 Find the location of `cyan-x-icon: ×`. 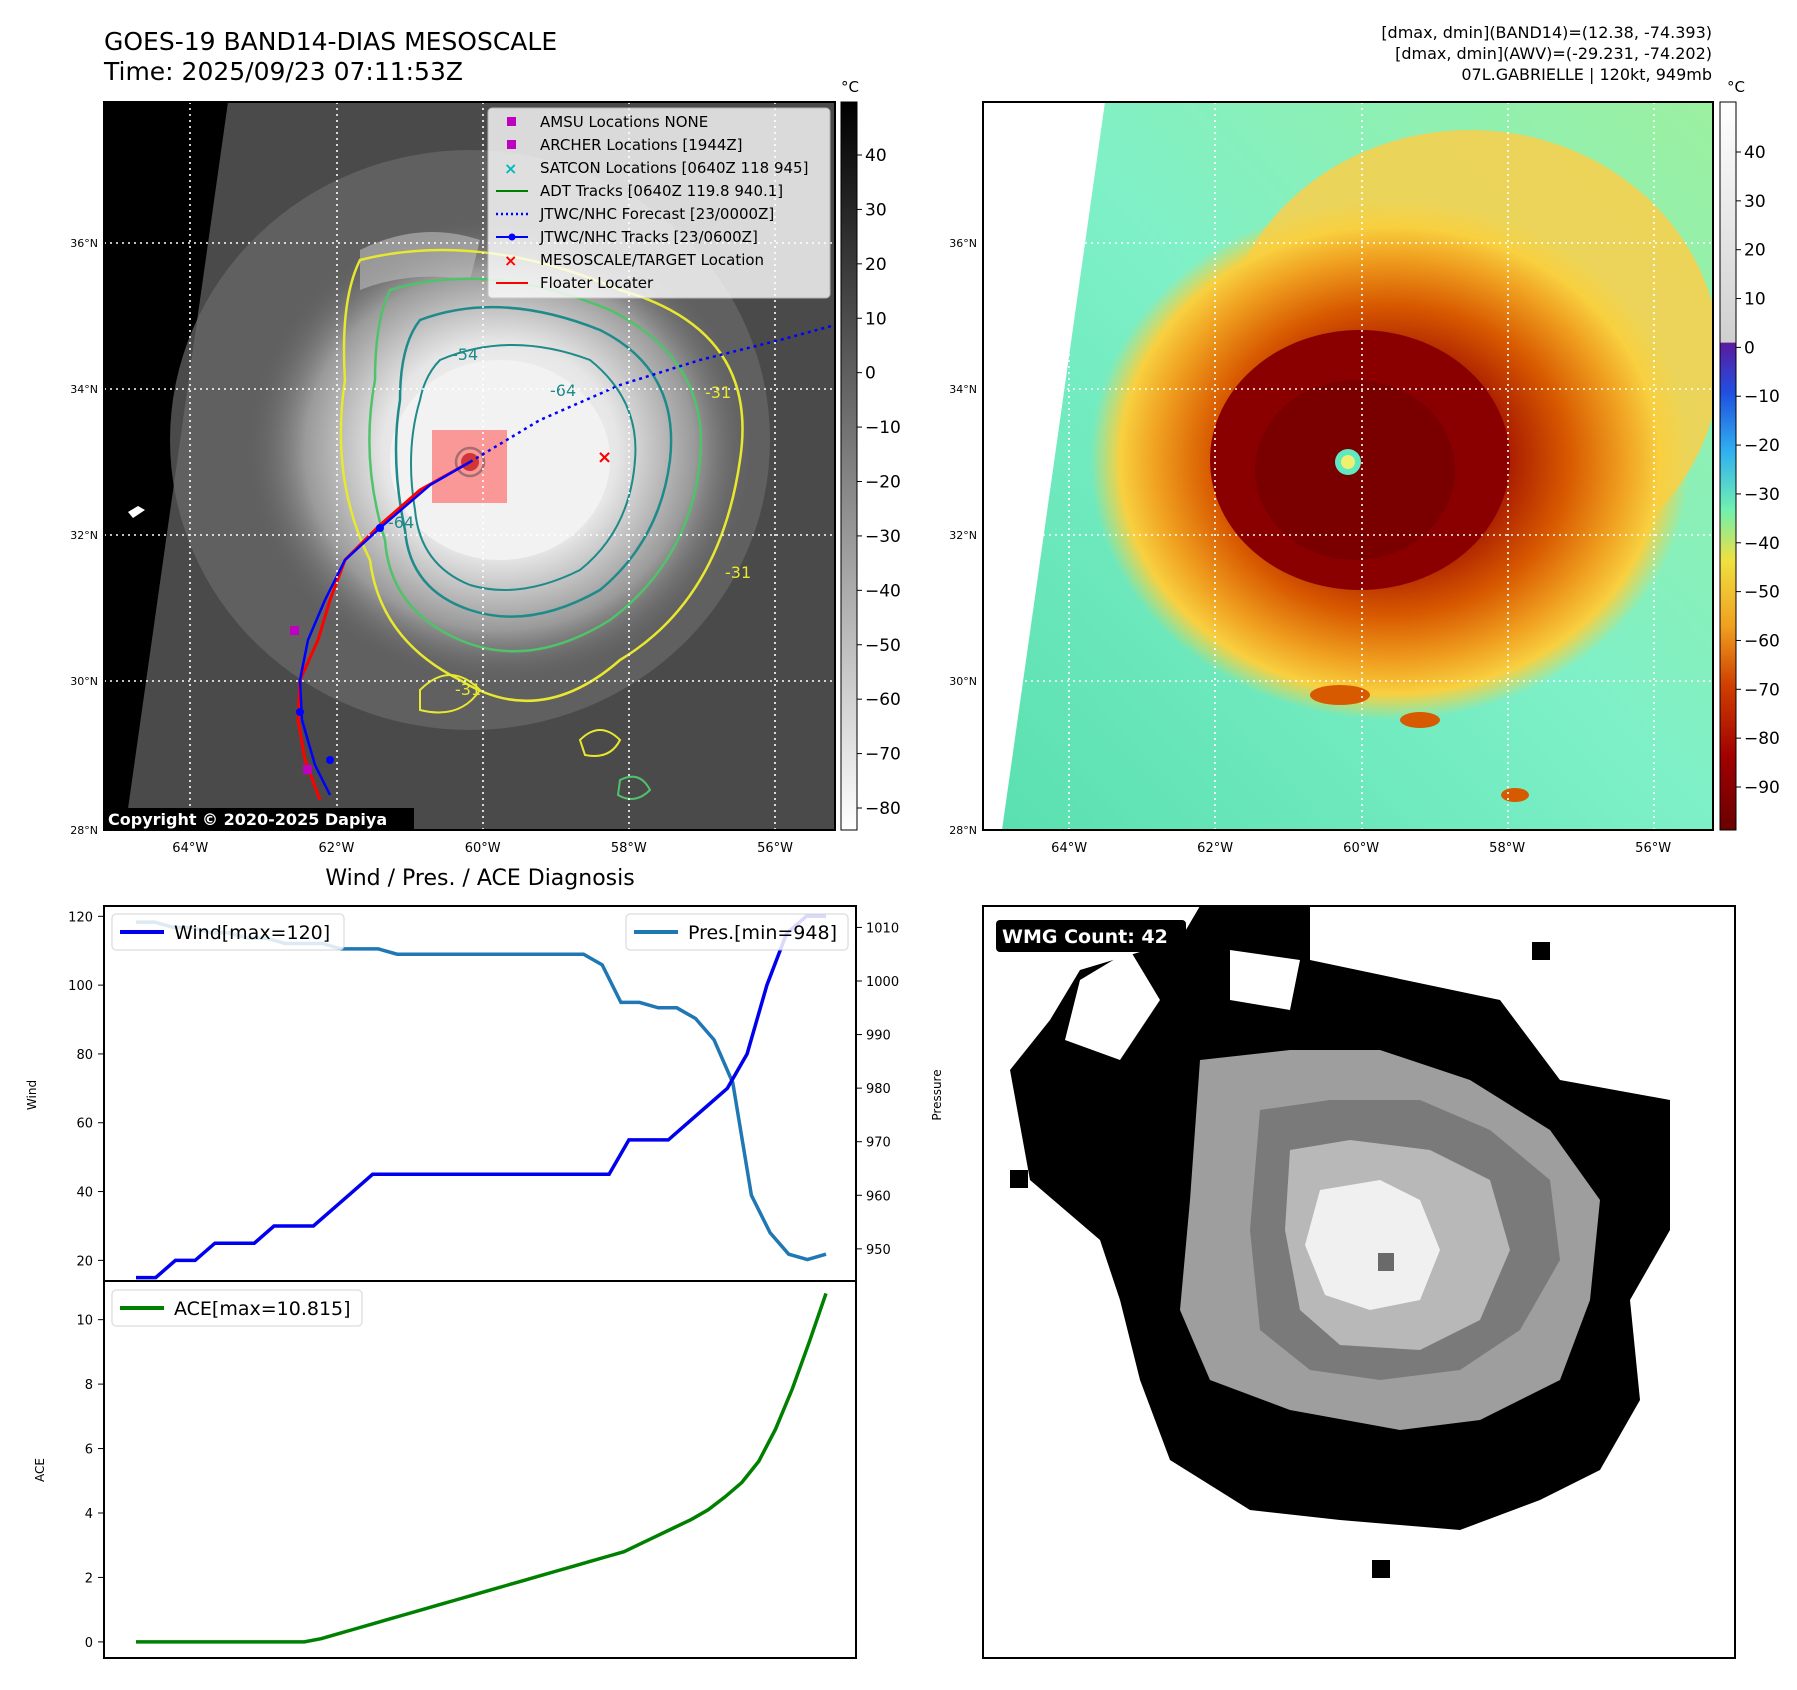

cyan-x-icon: × is located at coordinates (510, 168).